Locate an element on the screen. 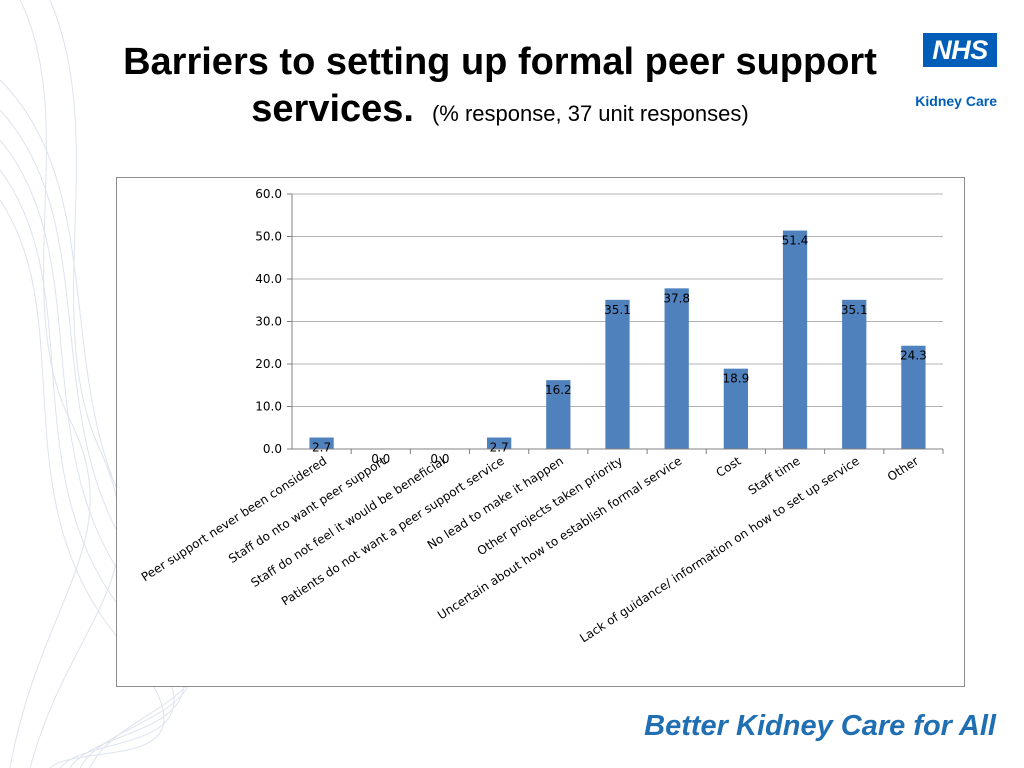 This screenshot has width=1024, height=768. value-label: 37.8 is located at coordinates (676, 298).